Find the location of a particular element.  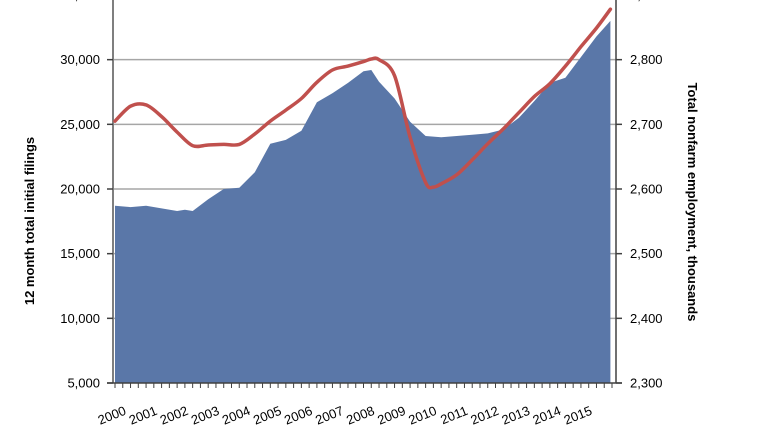

x-tick-label: 2006 is located at coordinates (298, 415).